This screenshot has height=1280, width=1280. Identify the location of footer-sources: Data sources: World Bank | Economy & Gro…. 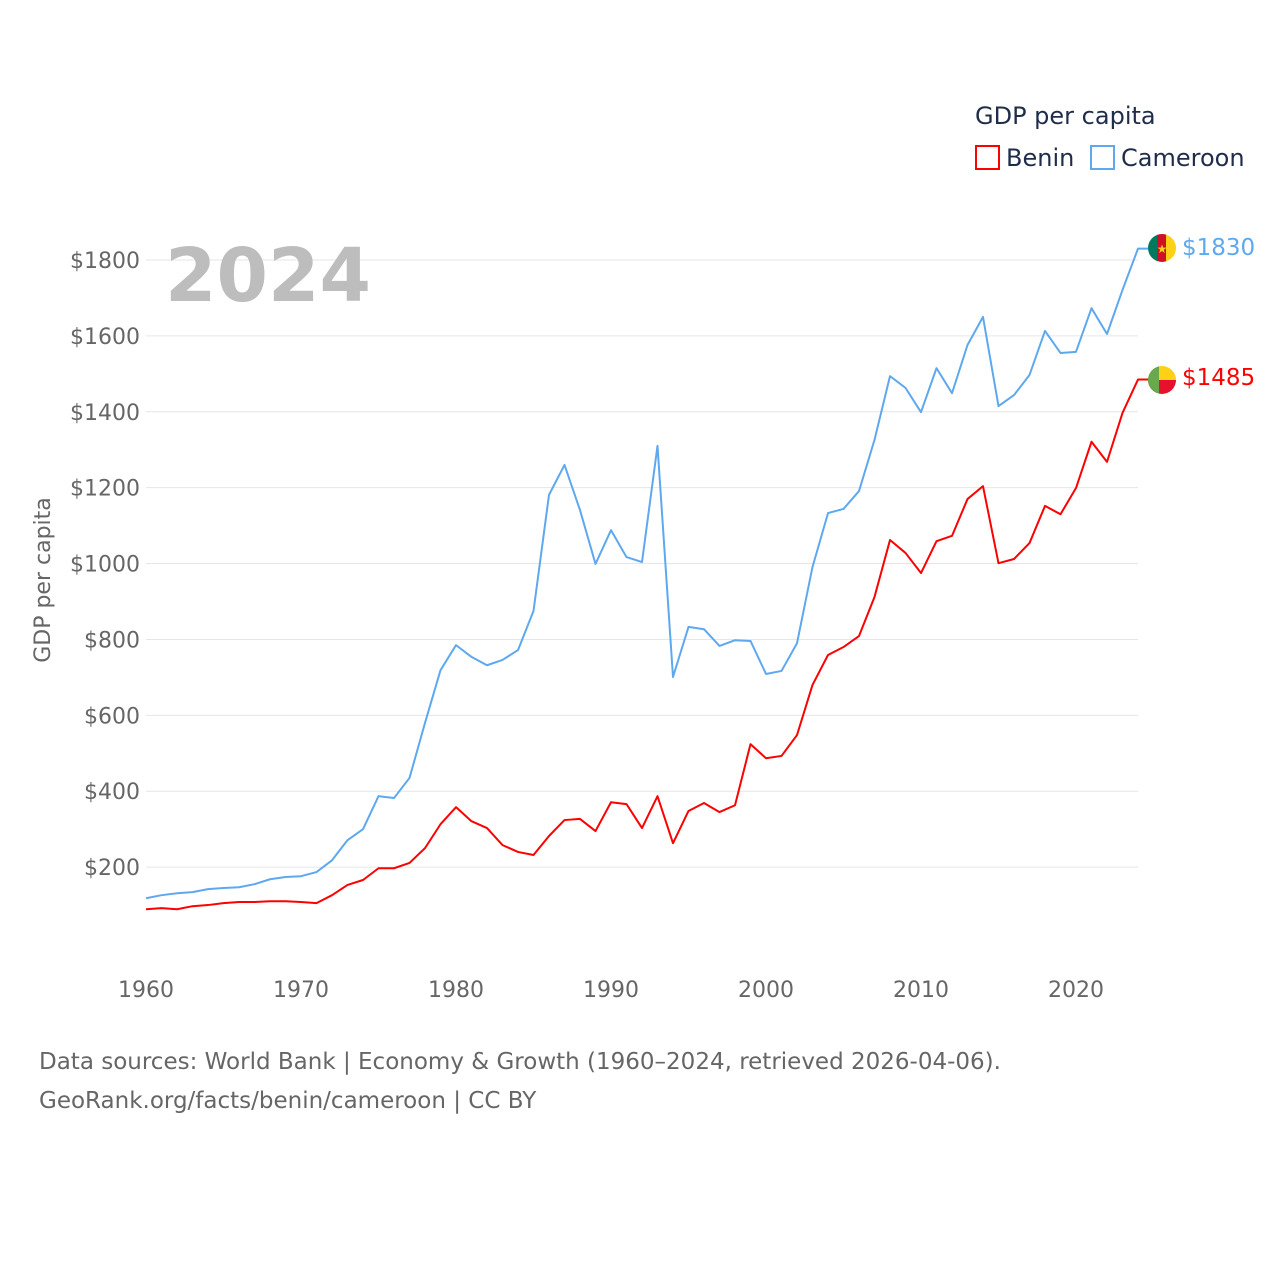
(520, 1062).